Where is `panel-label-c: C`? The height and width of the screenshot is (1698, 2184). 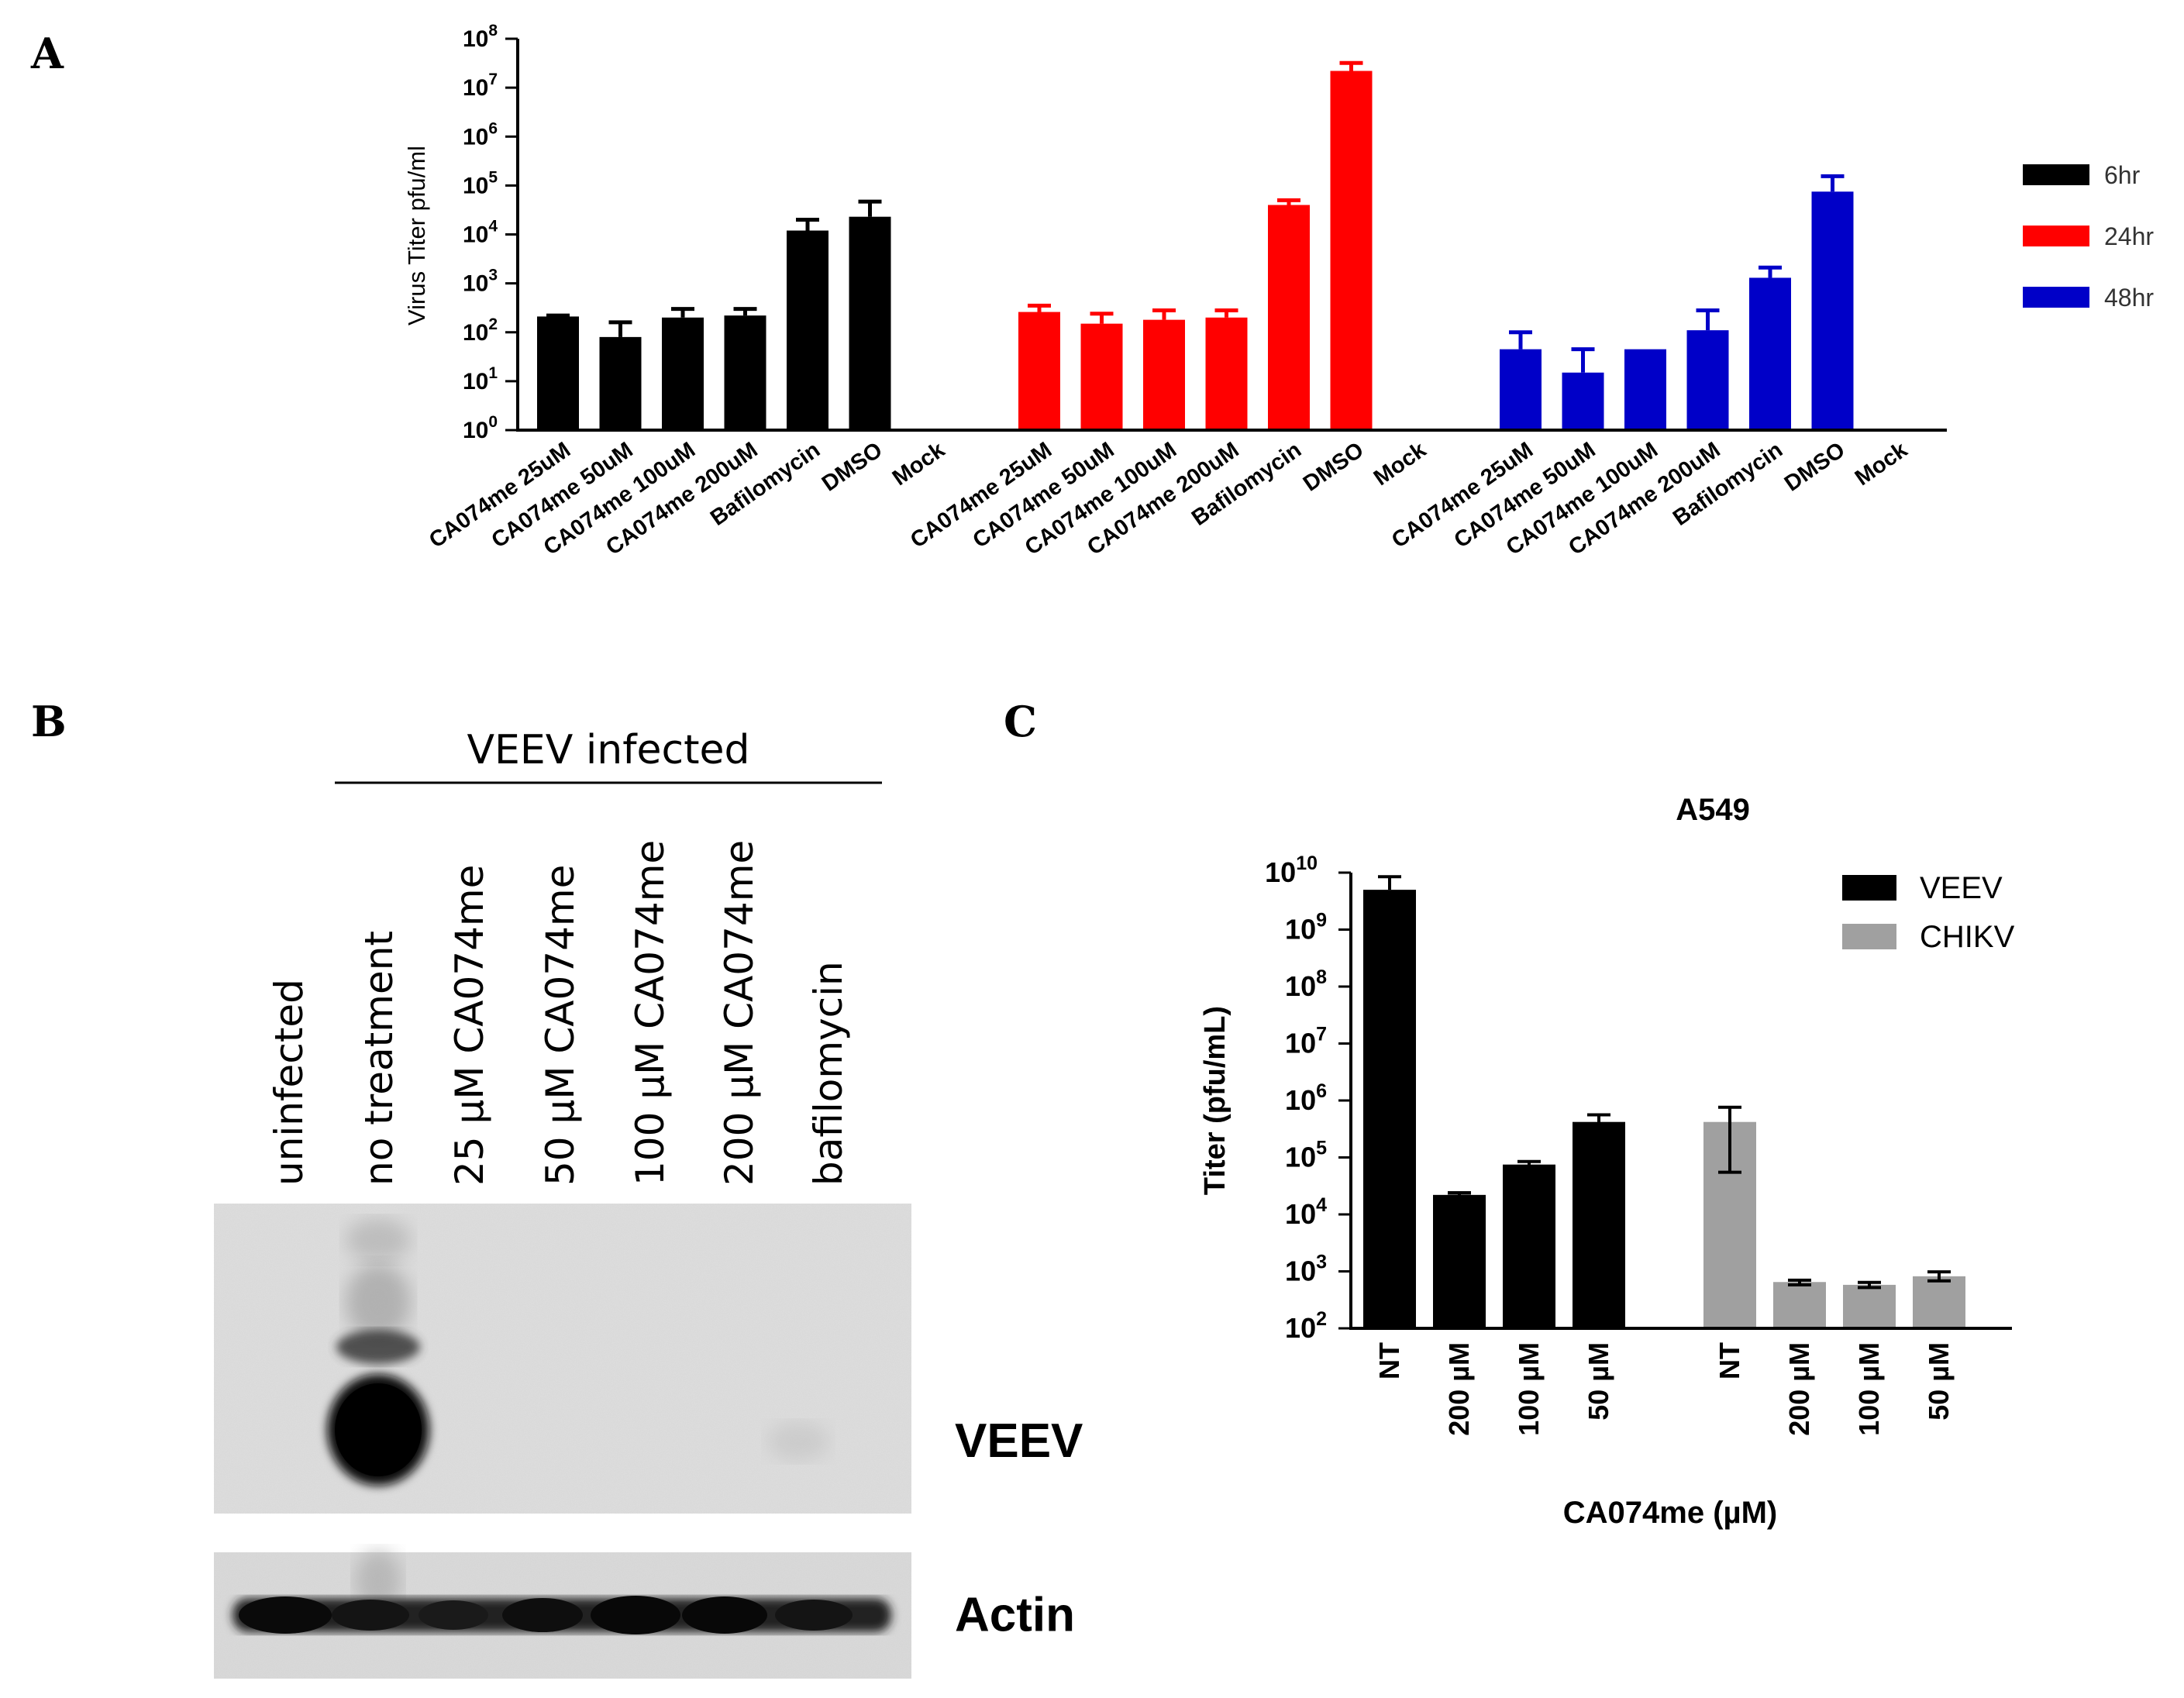 panel-label-c: C is located at coordinates (1021, 721).